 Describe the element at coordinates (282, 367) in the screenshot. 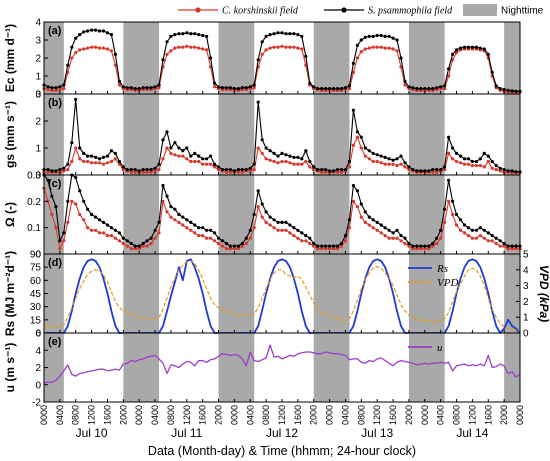

I see `panel-frame` at that location.